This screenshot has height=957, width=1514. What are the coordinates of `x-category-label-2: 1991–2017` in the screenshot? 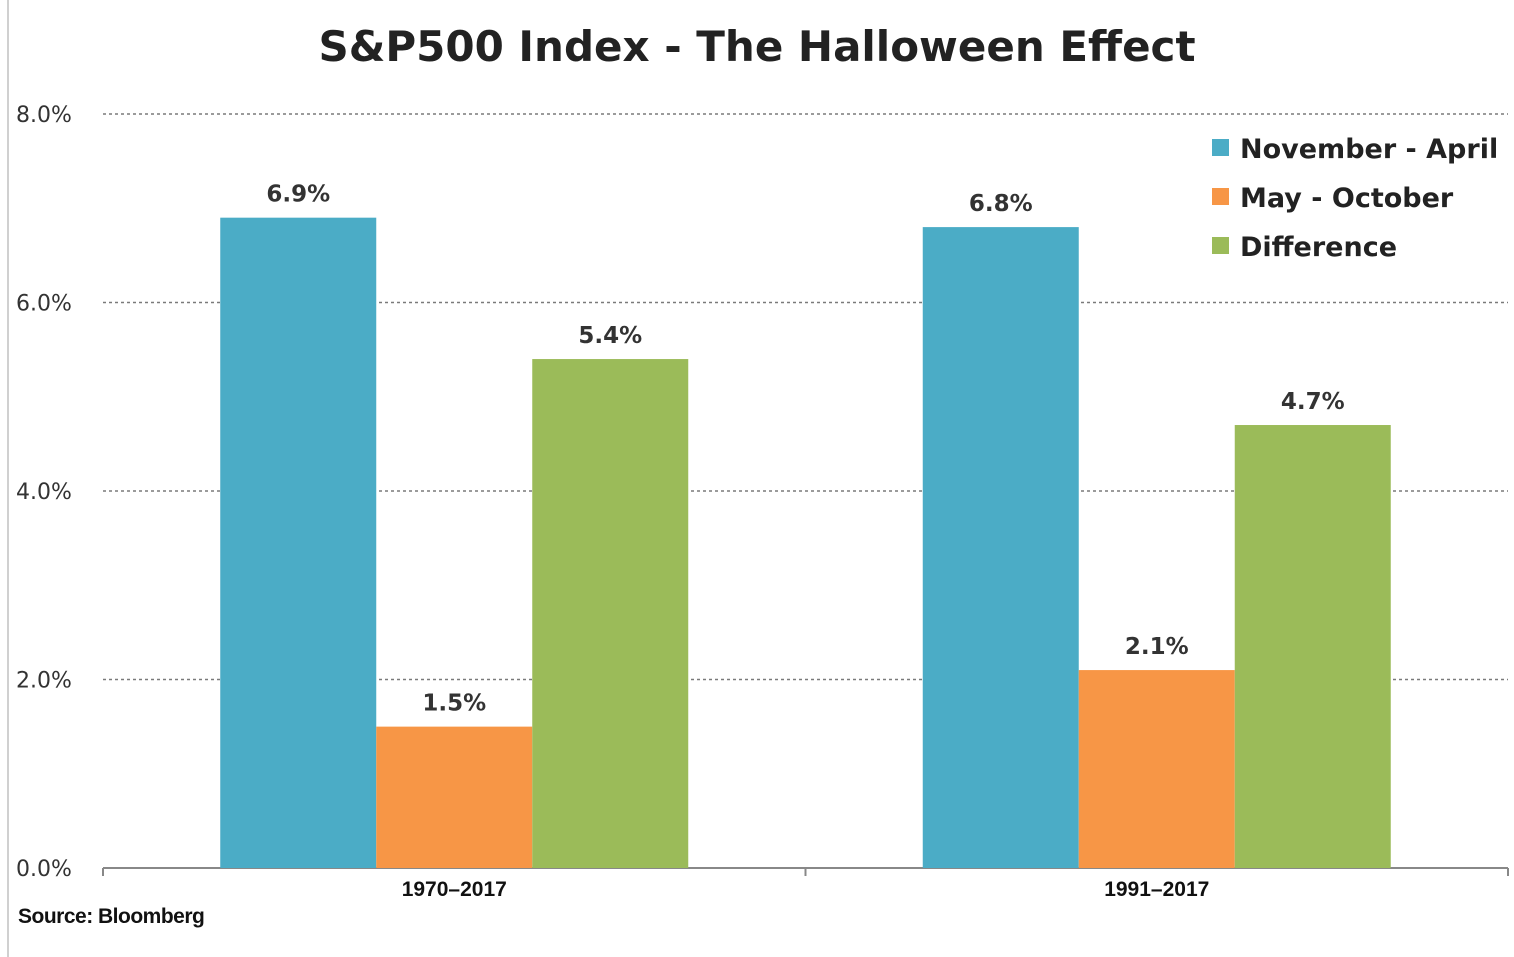 It's located at (1156, 889).